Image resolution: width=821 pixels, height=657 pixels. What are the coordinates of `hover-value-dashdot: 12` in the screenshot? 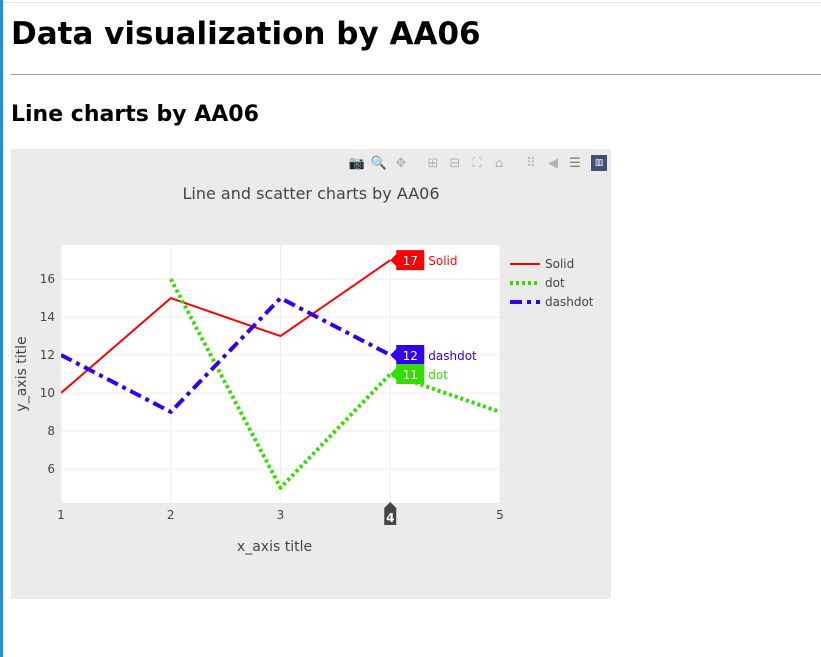 It's located at (410, 356).